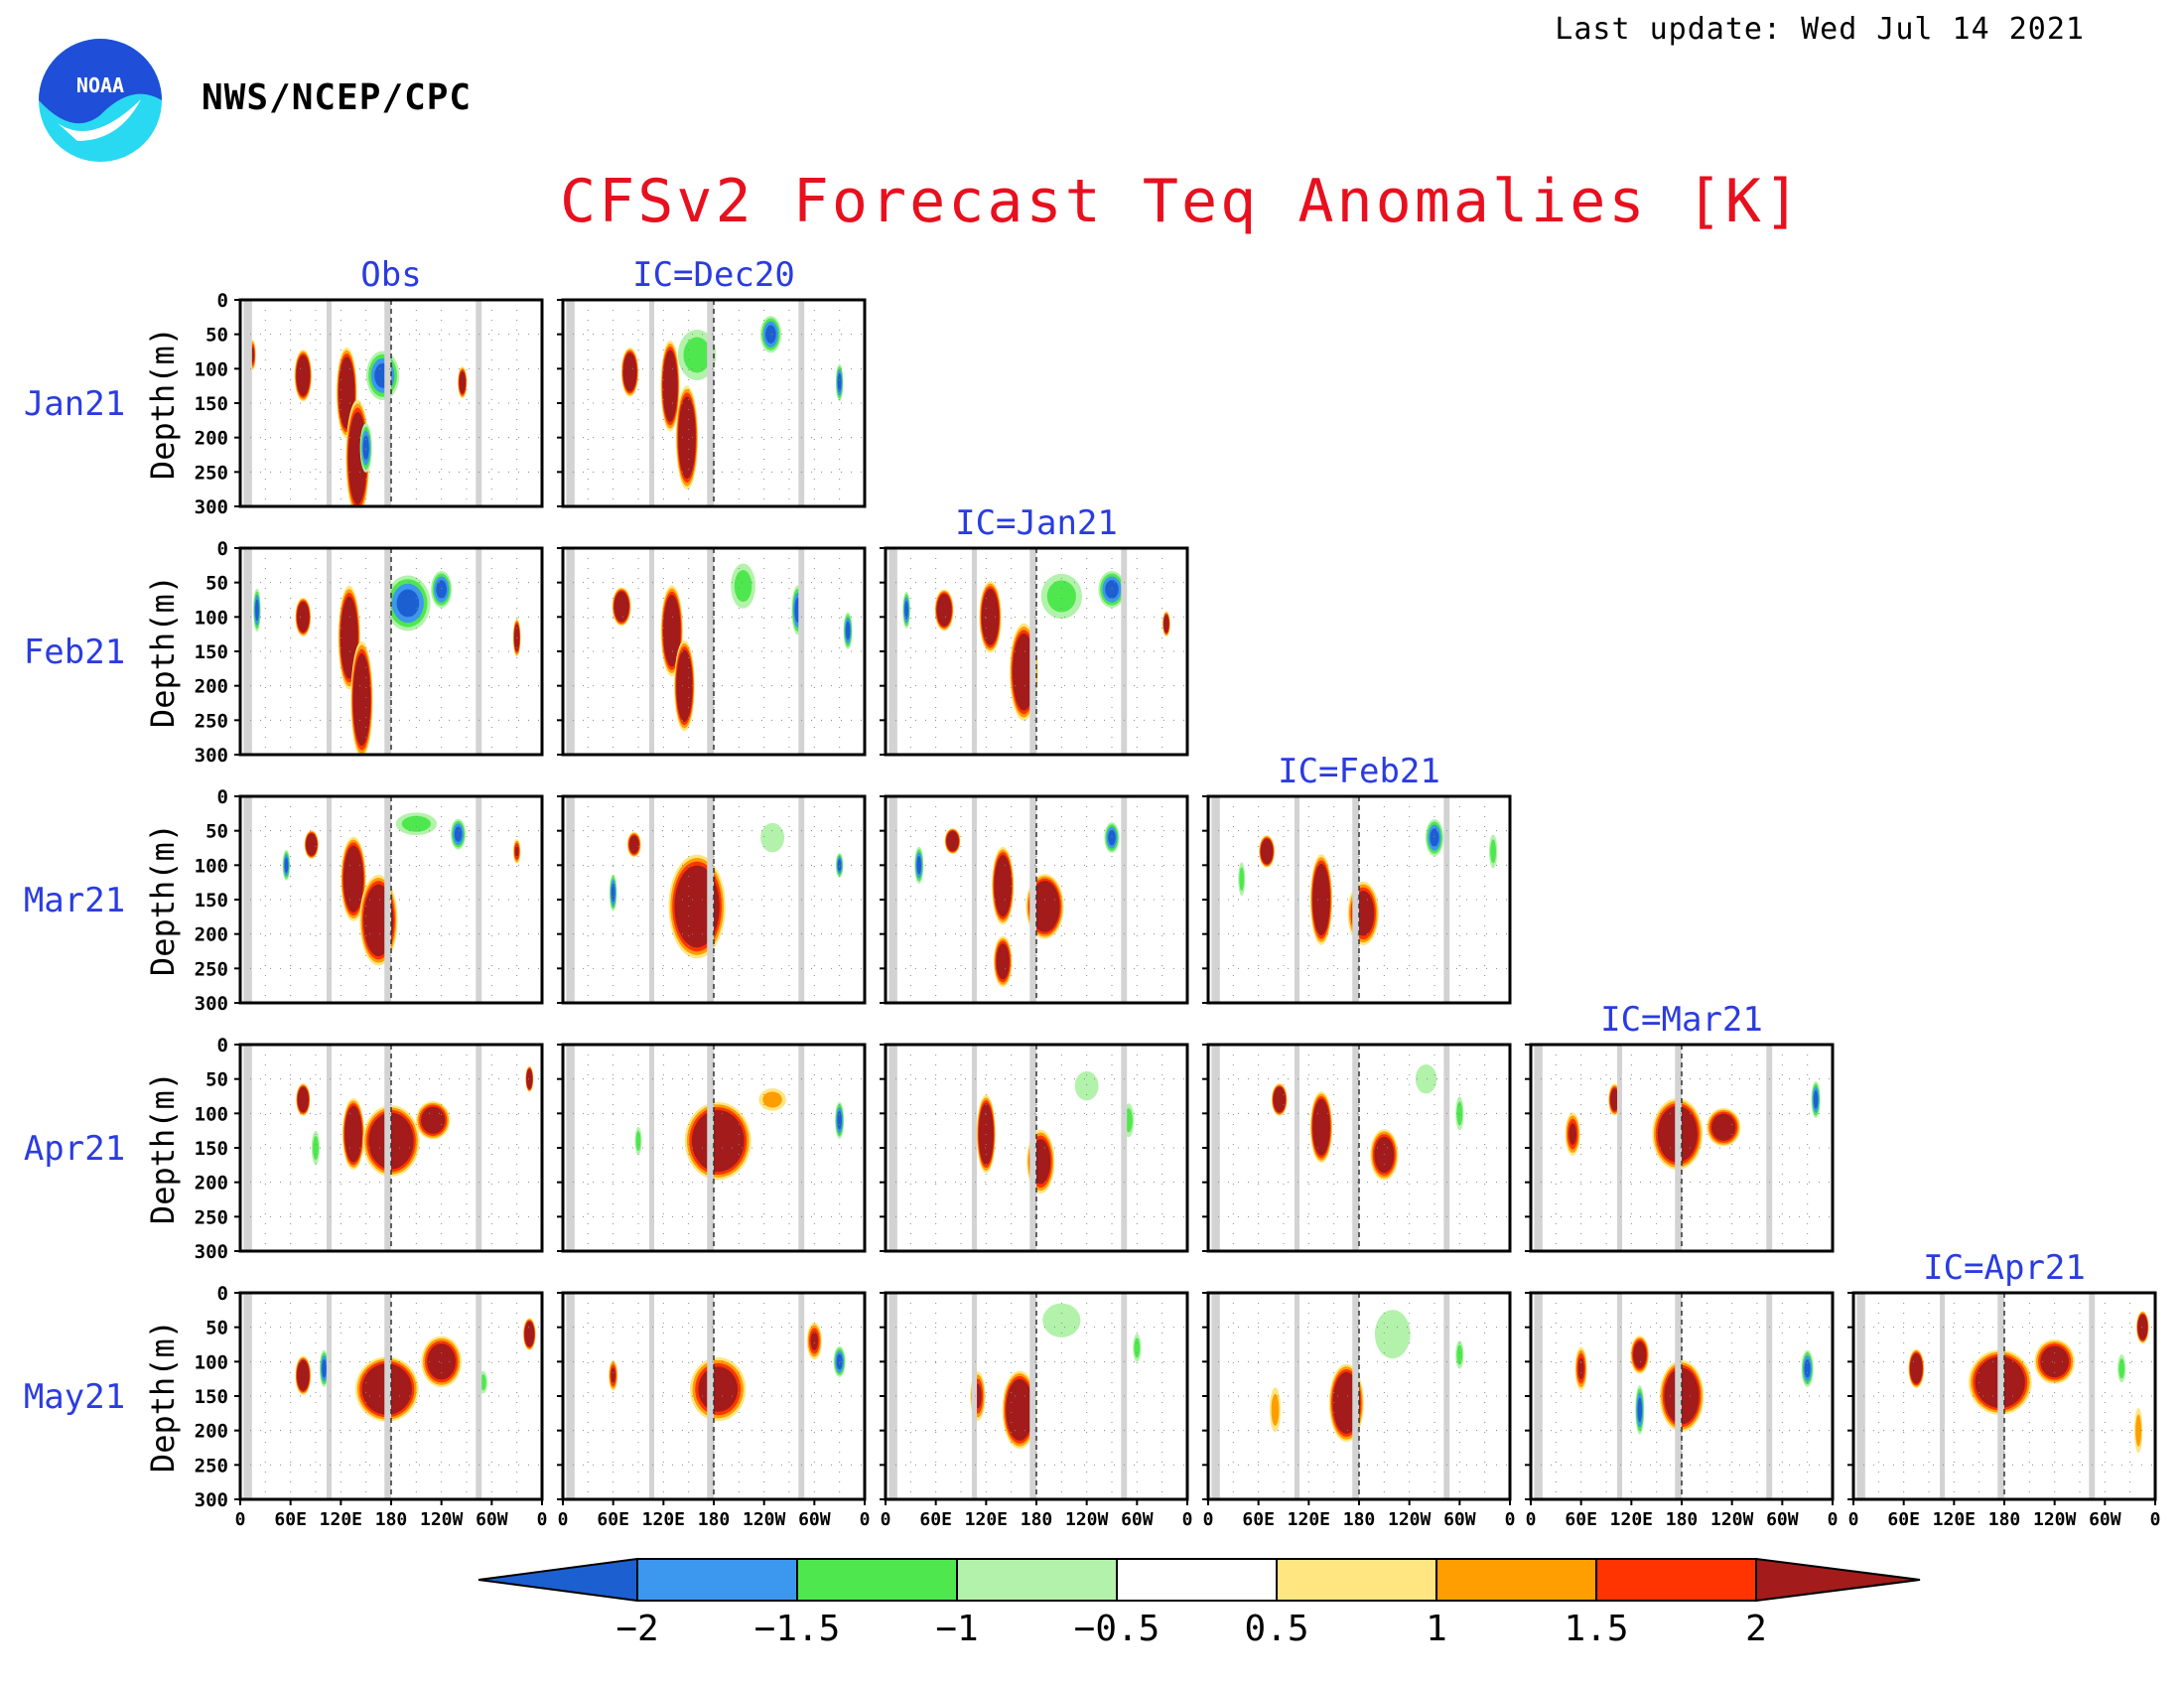 This screenshot has height=1688, width=2184. What do you see at coordinates (714, 1519) in the screenshot?
I see `x-tick-label: 180` at bounding box center [714, 1519].